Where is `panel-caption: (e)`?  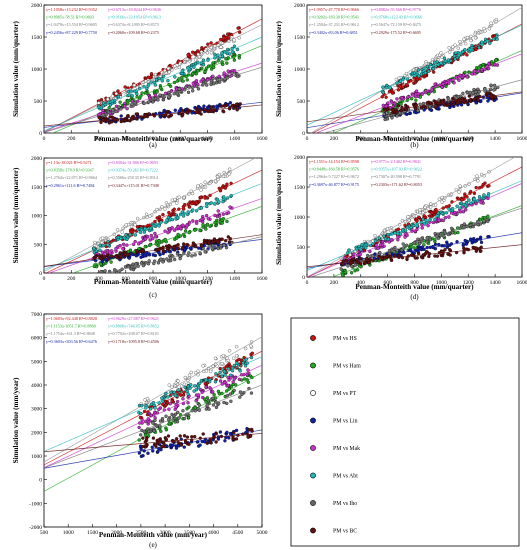
panel-caption: (e) is located at coordinates (153, 545).